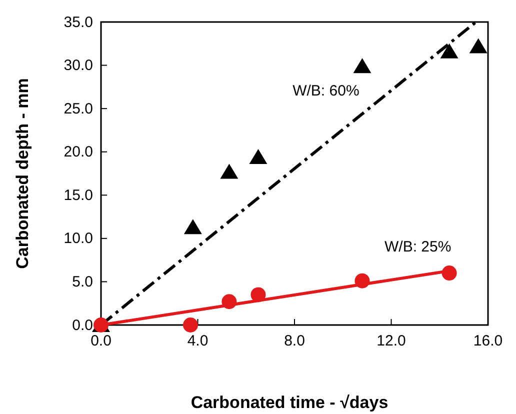 The width and height of the screenshot is (516, 414). Describe the element at coordinates (78, 65) in the screenshot. I see `y-tick-label: 30.0` at that location.